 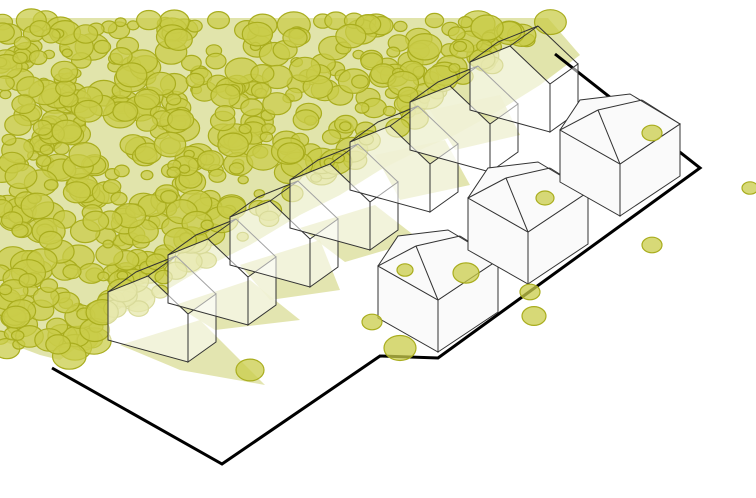 I want to click on house-roof-edge, so click(x=558, y=45).